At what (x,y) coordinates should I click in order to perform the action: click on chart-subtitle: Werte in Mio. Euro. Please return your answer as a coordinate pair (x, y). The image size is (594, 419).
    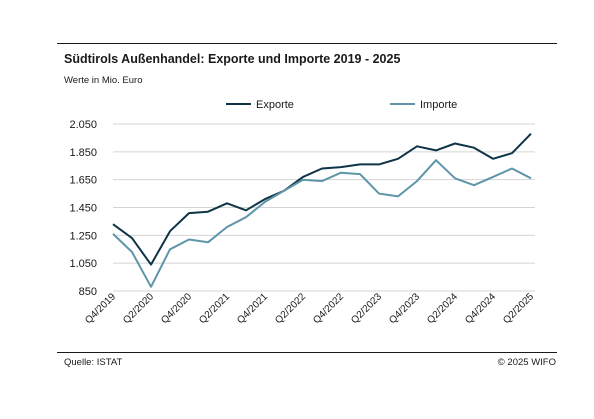
    Looking at the image, I should click on (103, 80).